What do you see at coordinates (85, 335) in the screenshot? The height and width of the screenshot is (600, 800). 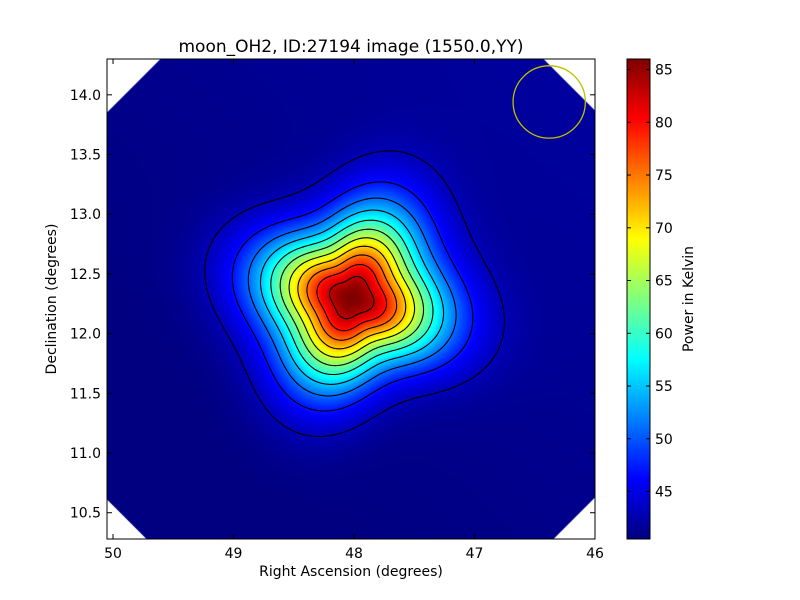 I see `y-tick-label: 12.0` at bounding box center [85, 335].